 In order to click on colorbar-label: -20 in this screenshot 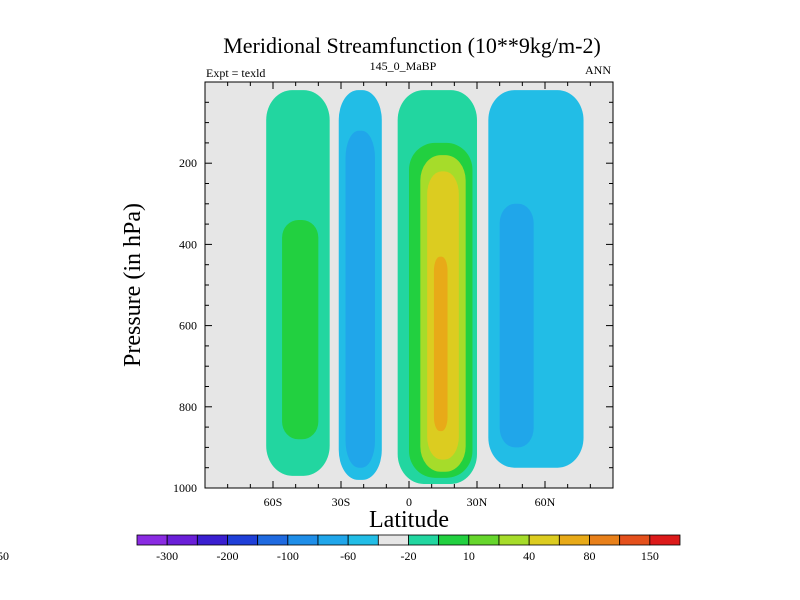, I will do `click(409, 556)`.